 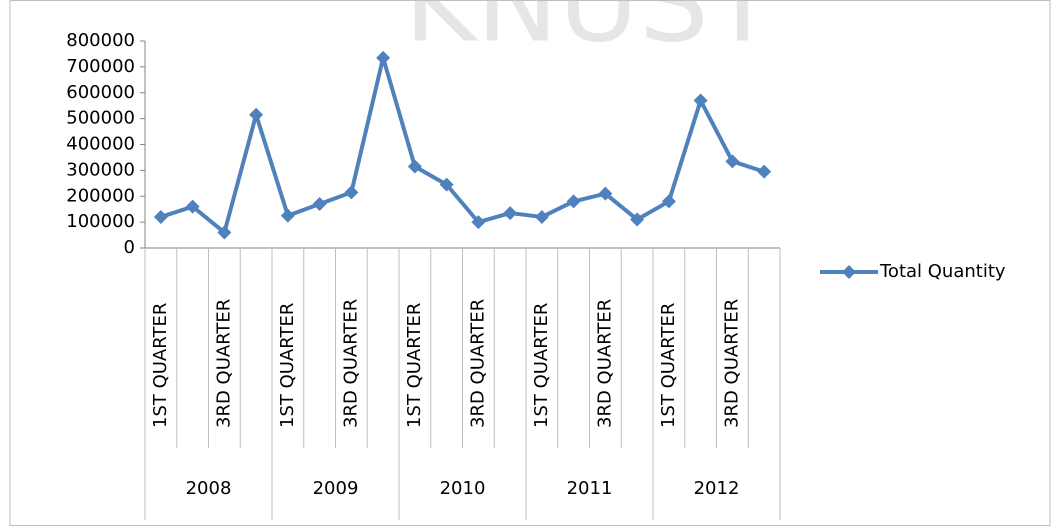 I want to click on y-tick-label: 800000, so click(x=100, y=40).